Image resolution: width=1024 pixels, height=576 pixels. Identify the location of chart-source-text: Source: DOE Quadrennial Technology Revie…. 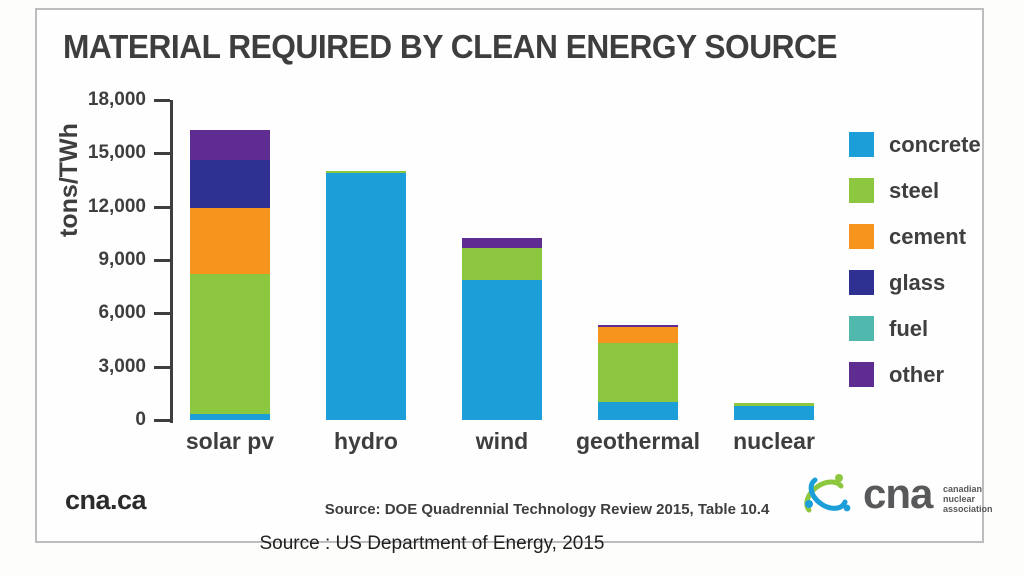
(547, 509).